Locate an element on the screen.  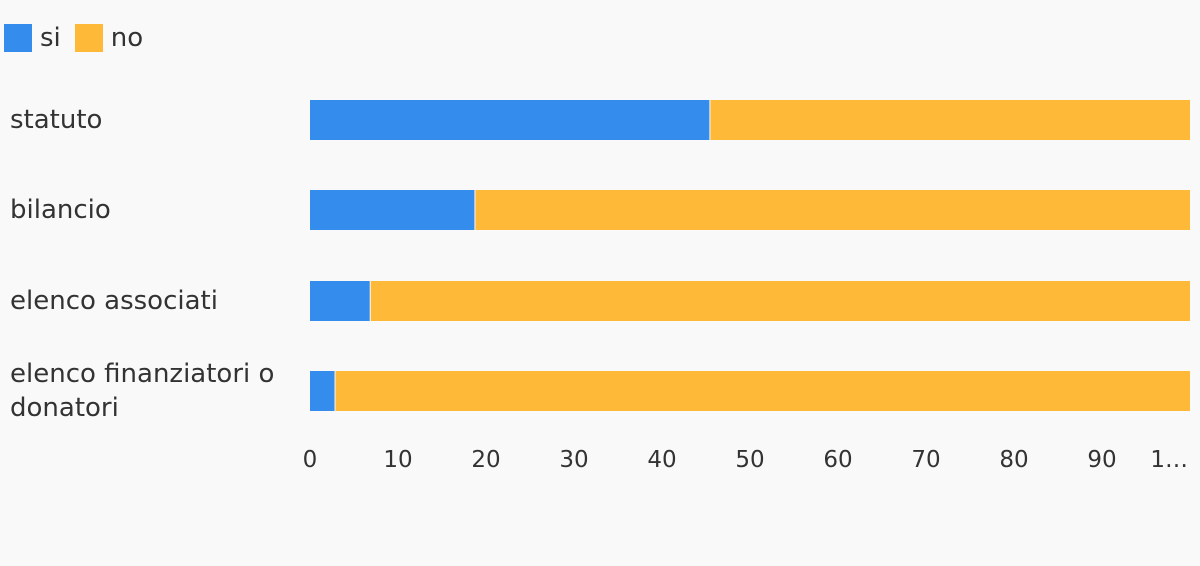
bar-si-bilancio is located at coordinates (392, 210).